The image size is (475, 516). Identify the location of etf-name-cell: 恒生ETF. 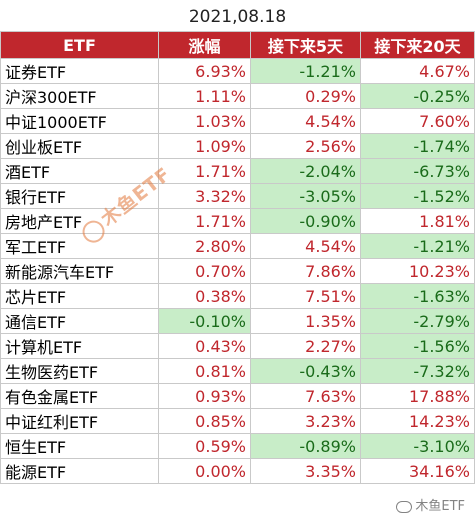
(79, 446).